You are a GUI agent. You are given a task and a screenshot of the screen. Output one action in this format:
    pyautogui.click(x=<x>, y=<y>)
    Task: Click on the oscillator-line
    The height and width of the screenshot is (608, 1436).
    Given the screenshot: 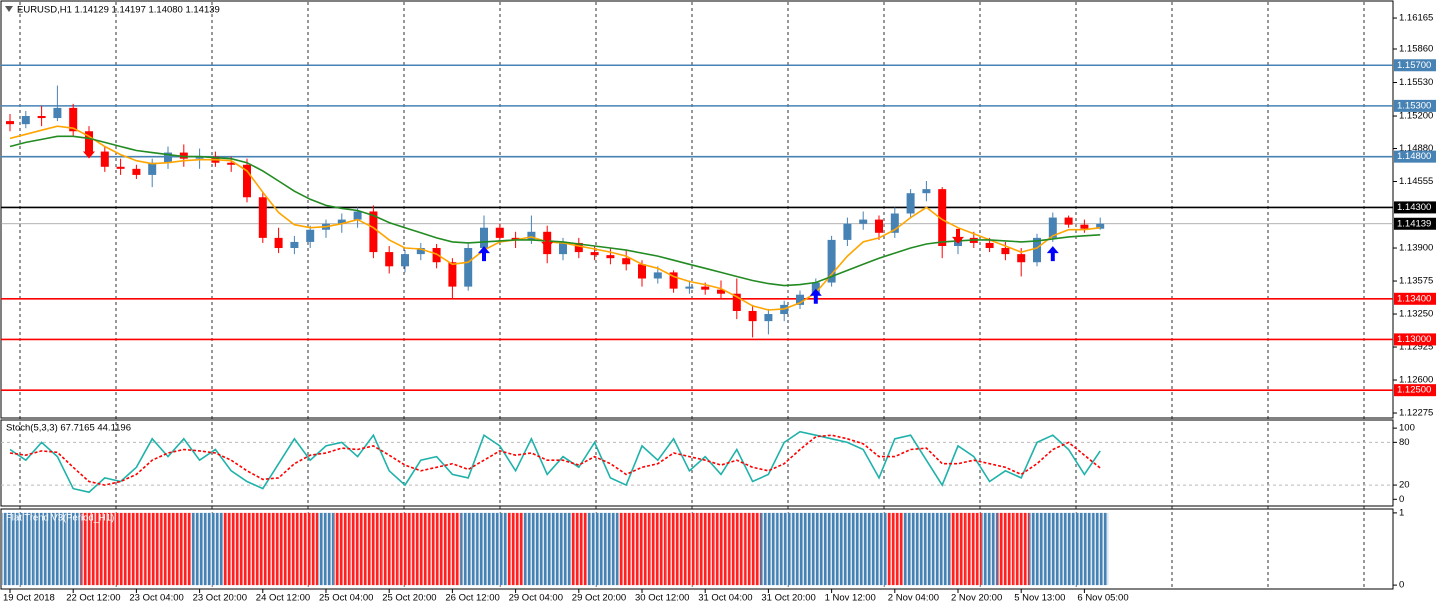 What is the action you would take?
    pyautogui.click(x=555, y=462)
    